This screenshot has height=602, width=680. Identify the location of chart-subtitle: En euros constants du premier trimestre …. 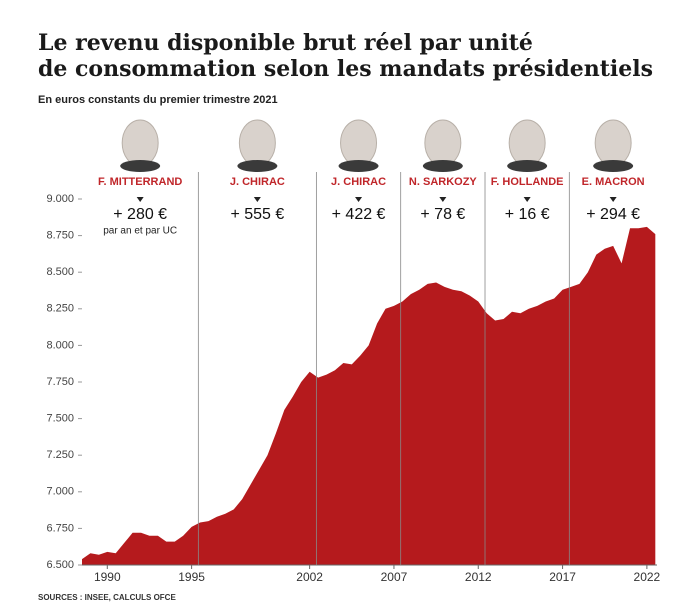
(158, 100).